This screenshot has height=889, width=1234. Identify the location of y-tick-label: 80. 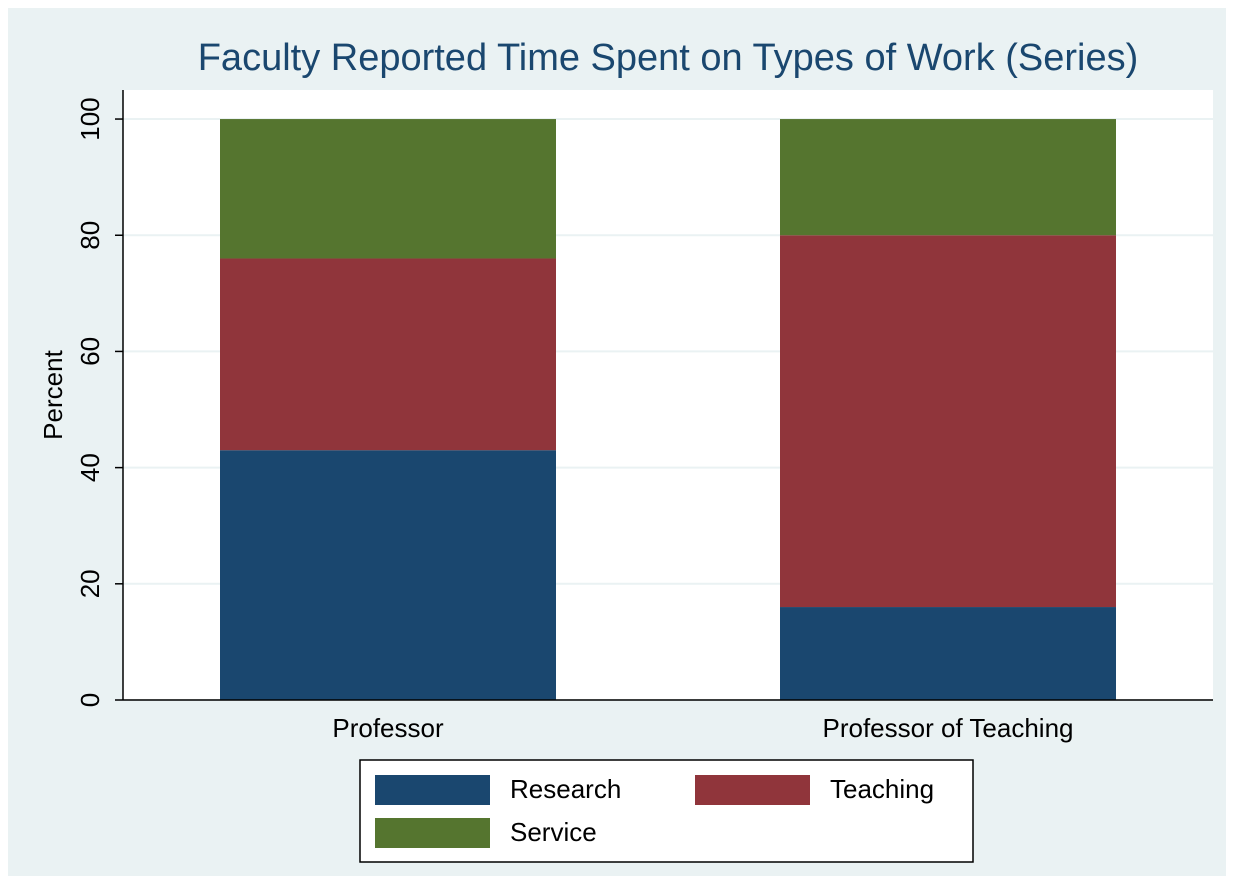
(90, 235).